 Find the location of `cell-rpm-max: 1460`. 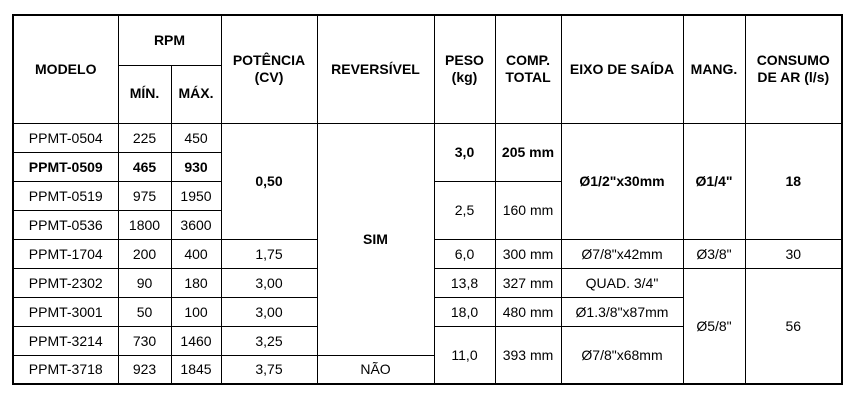

cell-rpm-max: 1460 is located at coordinates (196, 340).